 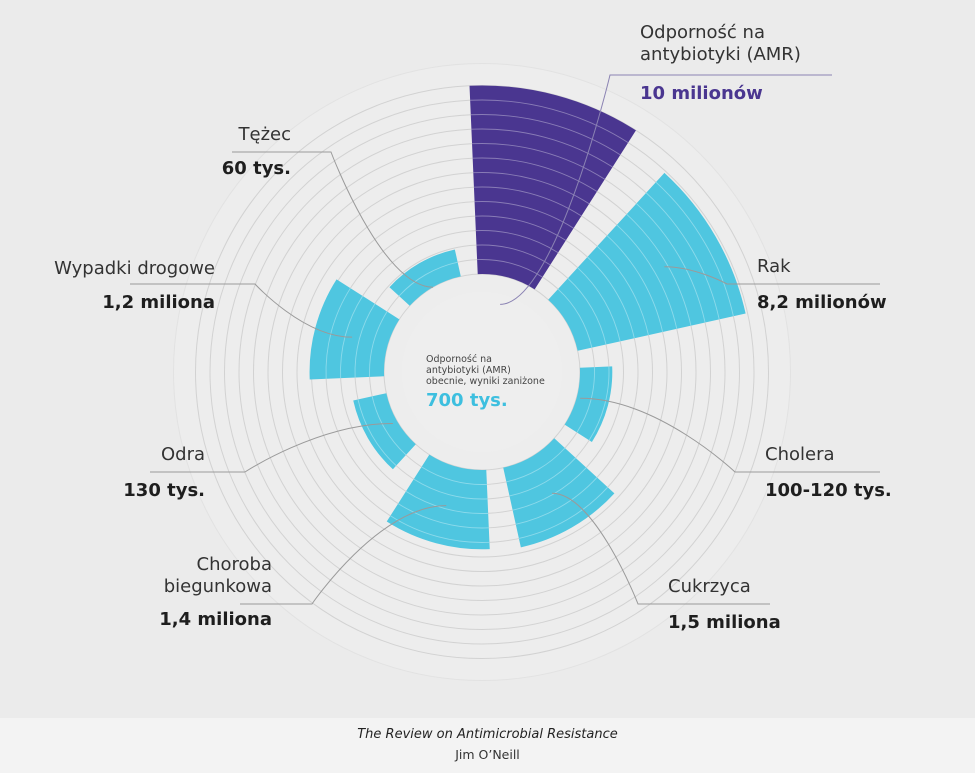 What do you see at coordinates (218, 586) in the screenshot?
I see `category-label-4: biegunkowa` at bounding box center [218, 586].